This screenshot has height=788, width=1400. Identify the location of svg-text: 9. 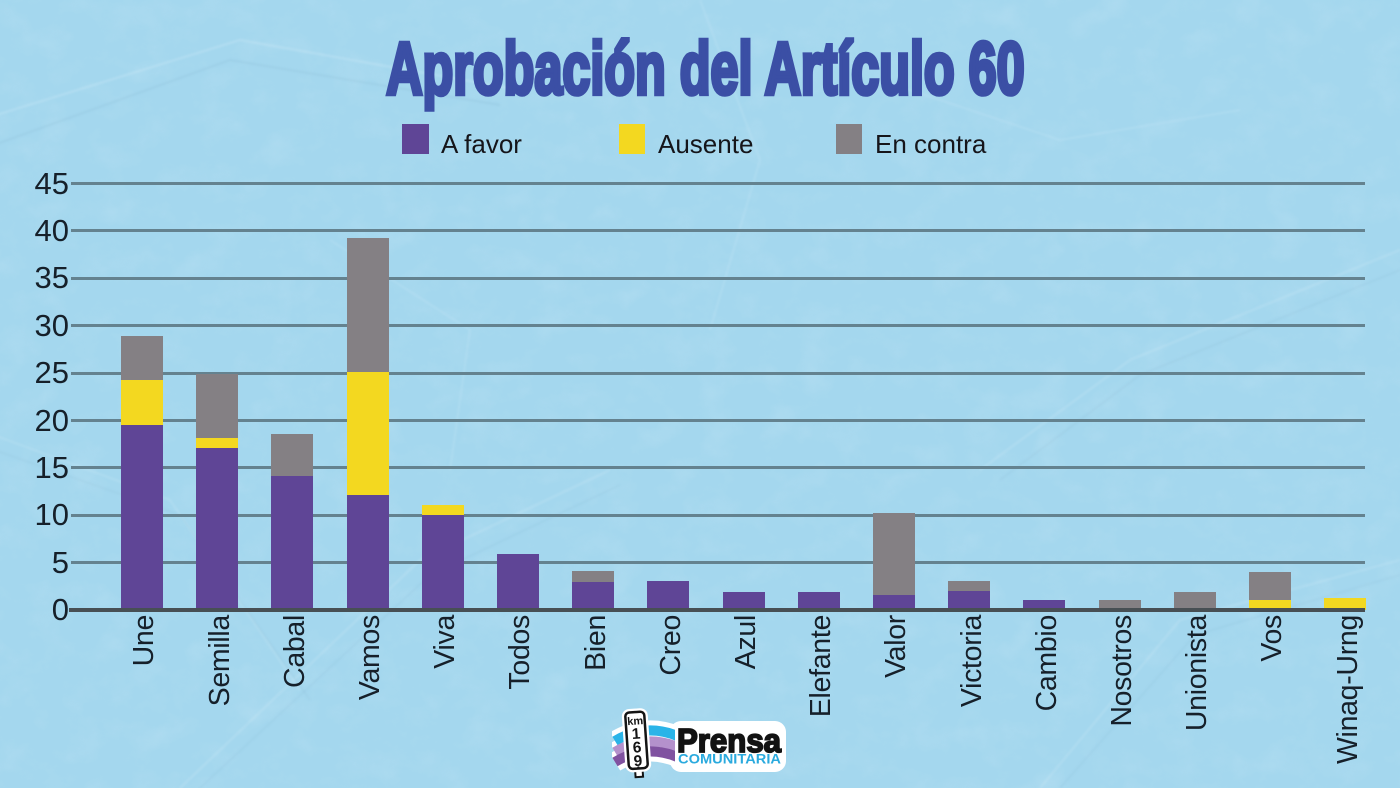
(638, 762).